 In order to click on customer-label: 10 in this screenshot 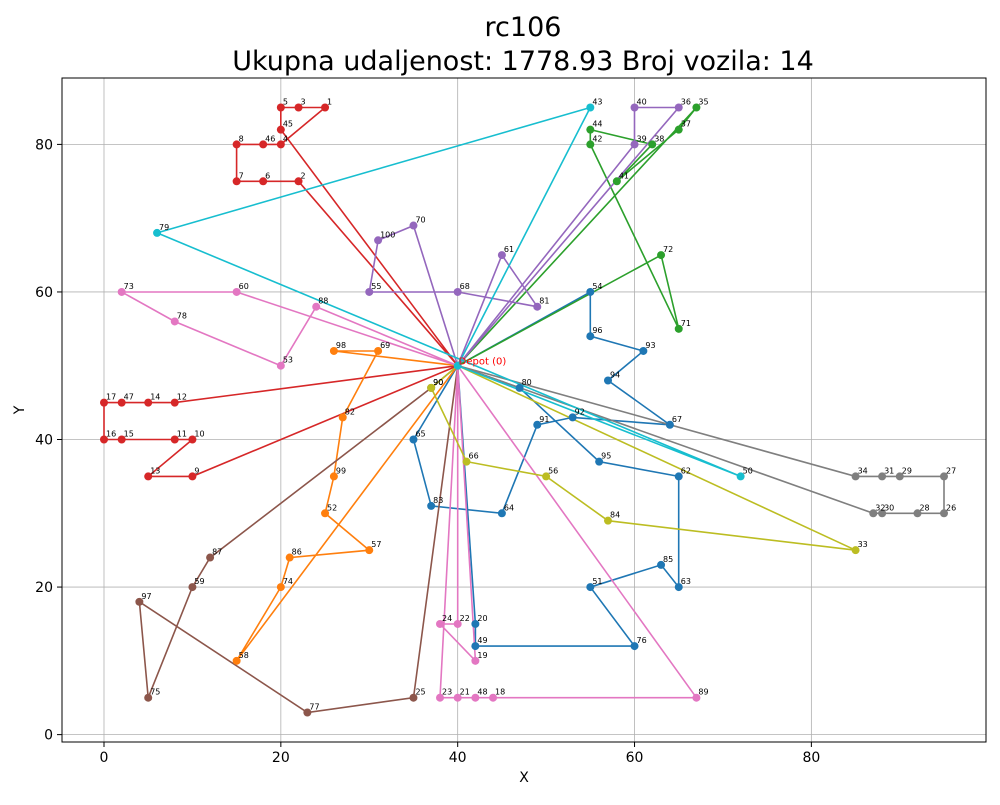, I will do `click(199, 434)`.